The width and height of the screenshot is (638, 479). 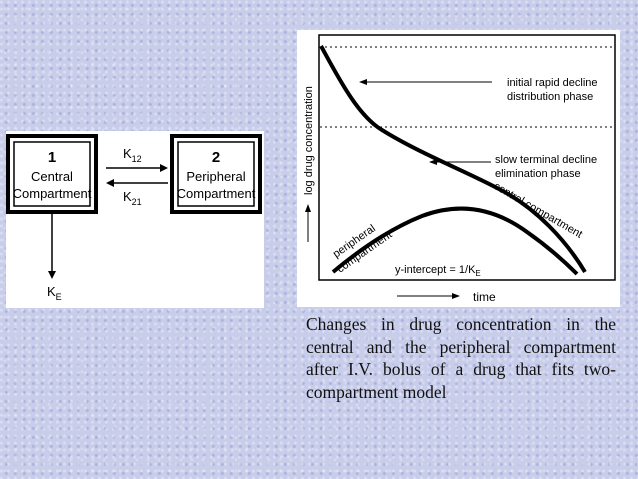 I want to click on ke-label: K, so click(x=51, y=291).